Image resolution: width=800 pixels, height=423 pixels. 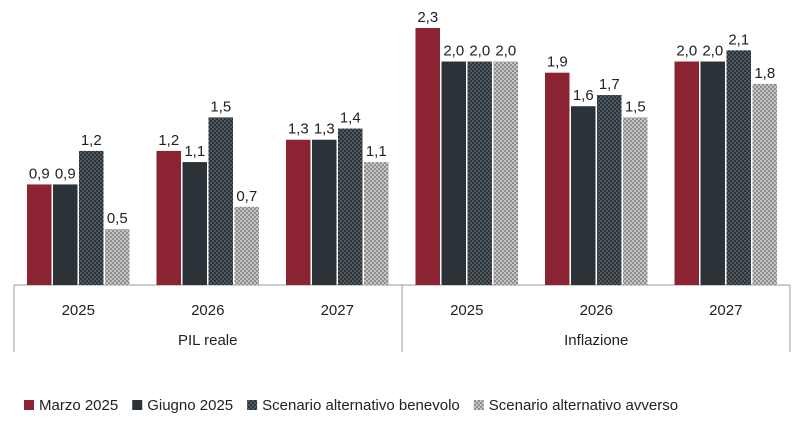 What do you see at coordinates (427, 17) in the screenshot?
I see `data-label: 2,3` at bounding box center [427, 17].